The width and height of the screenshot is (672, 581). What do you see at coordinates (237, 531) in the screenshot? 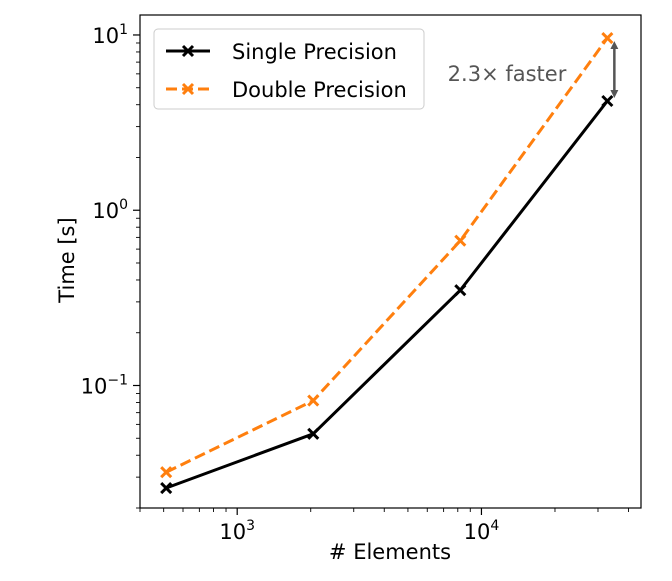
I see `x-tick-label: 103` at bounding box center [237, 531].